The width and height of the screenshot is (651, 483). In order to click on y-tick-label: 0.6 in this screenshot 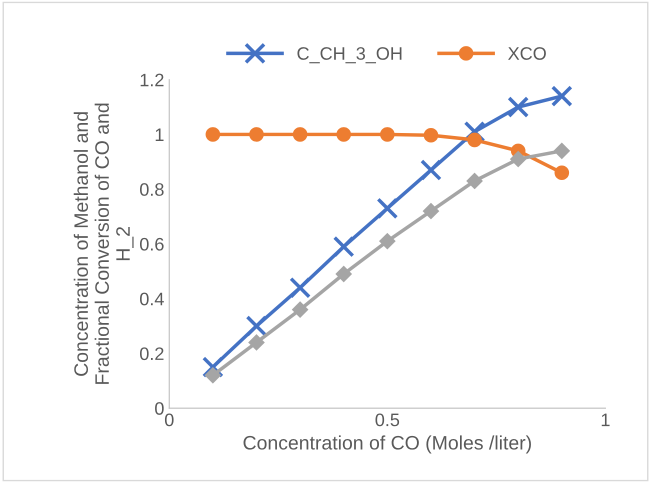, I will do `click(152, 244)`.